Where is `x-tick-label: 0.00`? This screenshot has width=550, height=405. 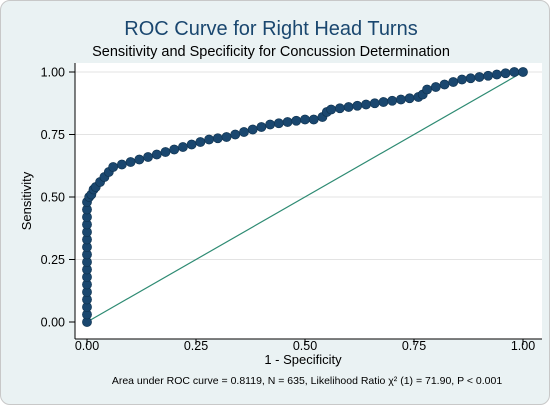 x-tick-label: 0.00 is located at coordinates (87, 346).